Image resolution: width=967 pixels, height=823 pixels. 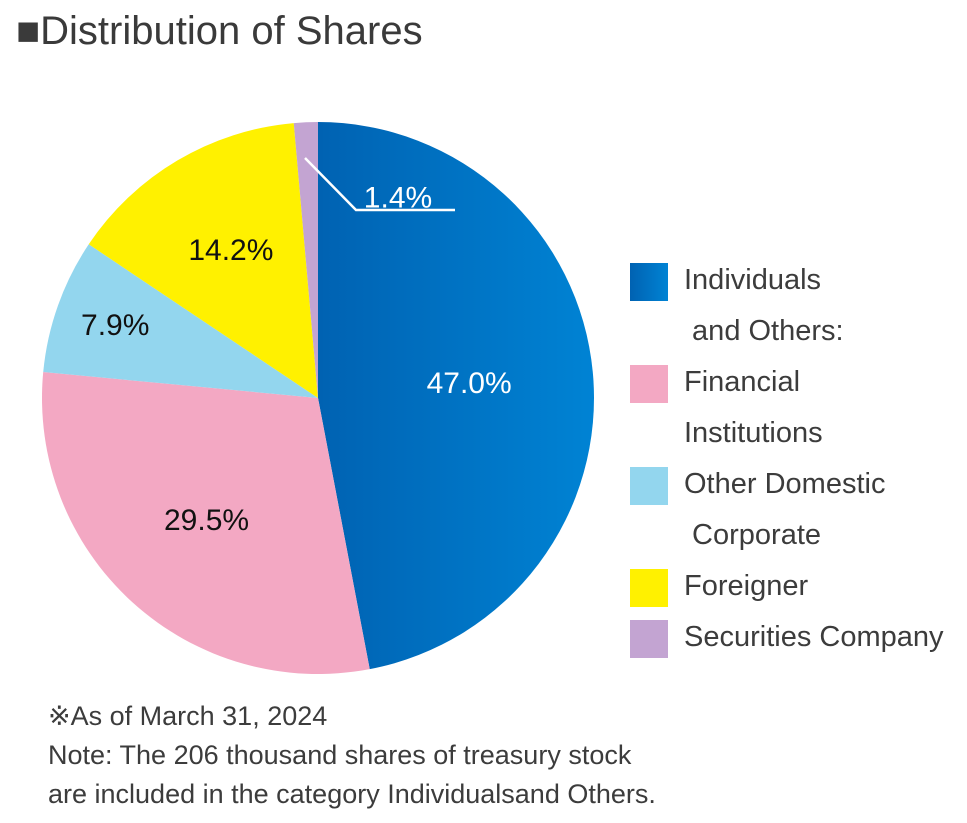 I want to click on legend-label-line1: Financial, so click(x=742, y=382).